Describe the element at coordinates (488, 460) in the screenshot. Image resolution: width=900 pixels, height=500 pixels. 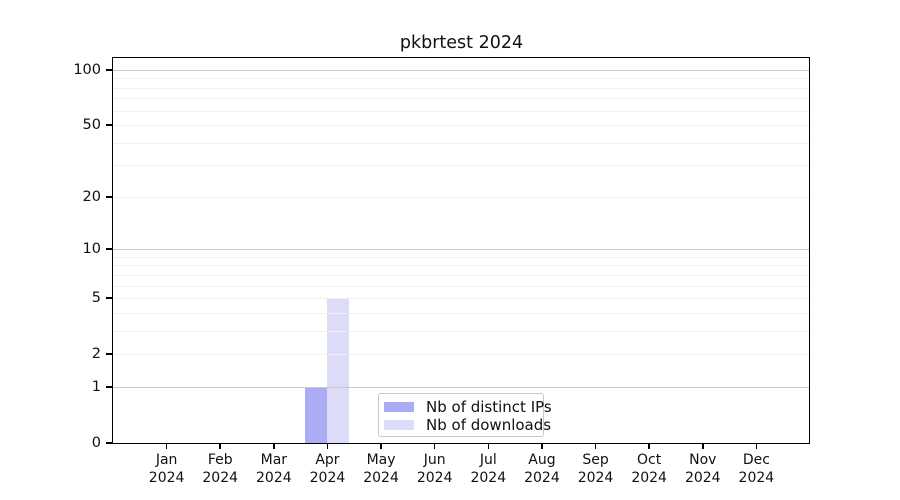
I see `x-tick-month: Jul` at that location.